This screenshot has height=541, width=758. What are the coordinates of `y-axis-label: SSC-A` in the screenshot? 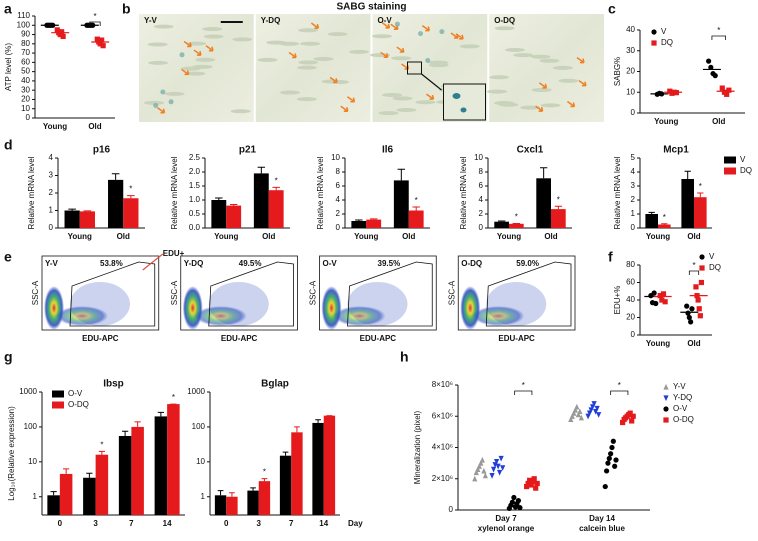 It's located at (35, 292).